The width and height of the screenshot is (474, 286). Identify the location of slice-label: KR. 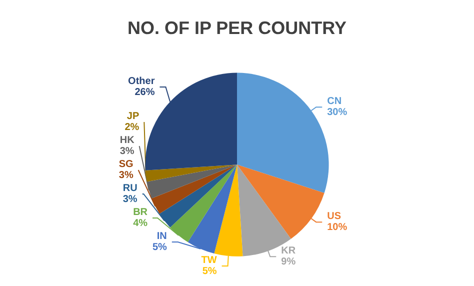
(288, 251).